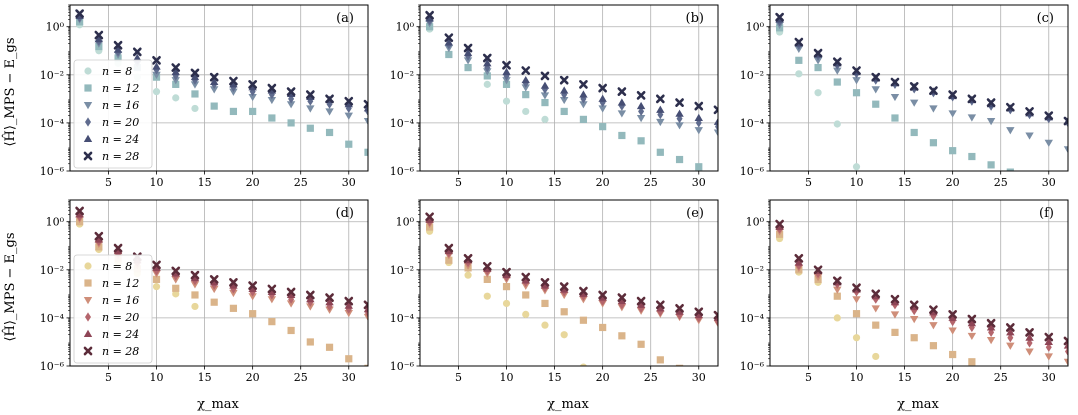 The image size is (1078, 415). What do you see at coordinates (569, 283) in the screenshot?
I see `plot-area-e` at bounding box center [569, 283].